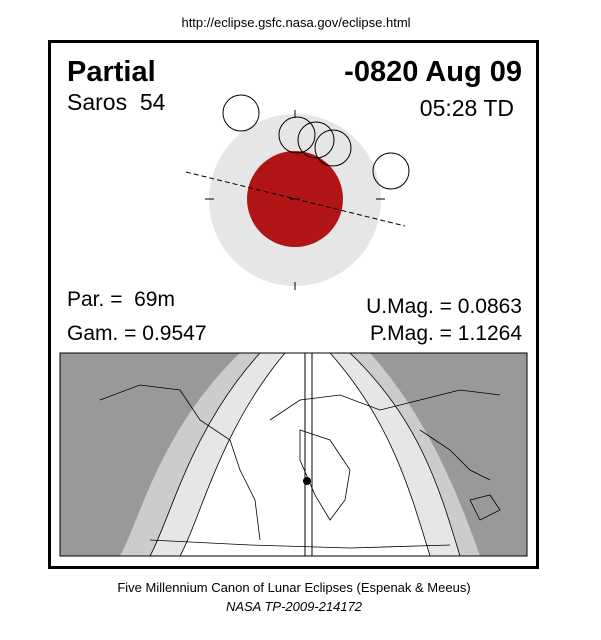  I want to click on param-gam: Gam. = 0.9547, so click(137, 333).